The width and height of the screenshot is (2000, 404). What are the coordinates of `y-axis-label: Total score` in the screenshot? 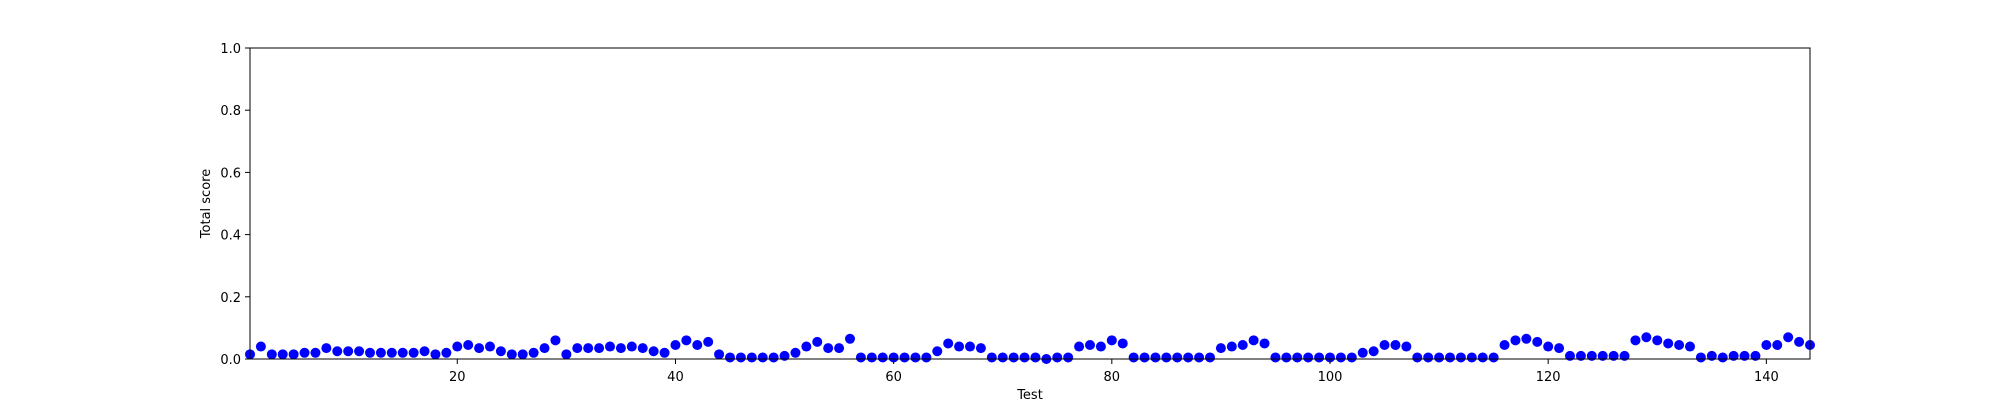 It's located at (206, 204).